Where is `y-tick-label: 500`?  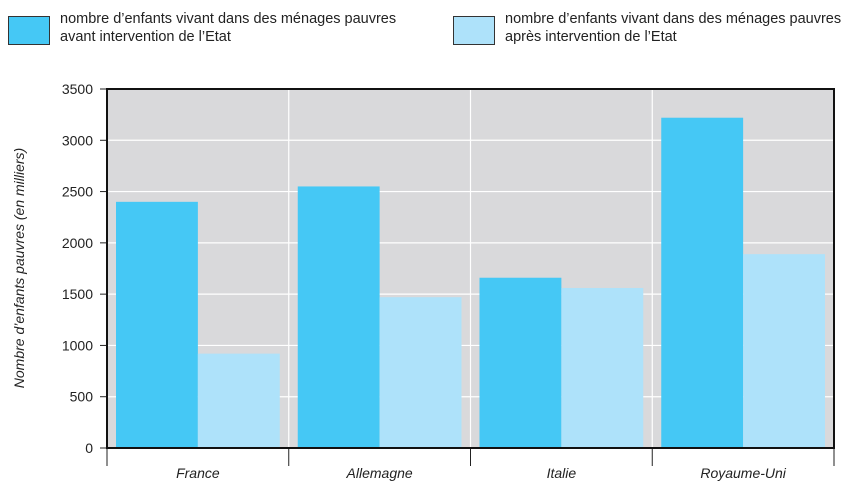
y-tick-label: 500 is located at coordinates (82, 397).